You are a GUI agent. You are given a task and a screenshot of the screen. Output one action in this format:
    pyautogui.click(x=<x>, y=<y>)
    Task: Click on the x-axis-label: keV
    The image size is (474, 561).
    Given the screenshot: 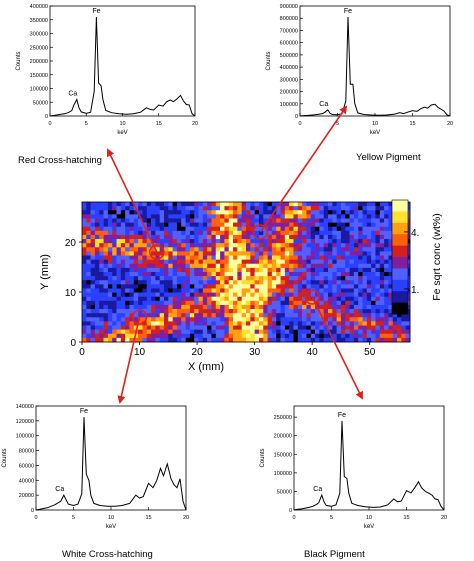 What is the action you would take?
    pyautogui.click(x=111, y=527)
    